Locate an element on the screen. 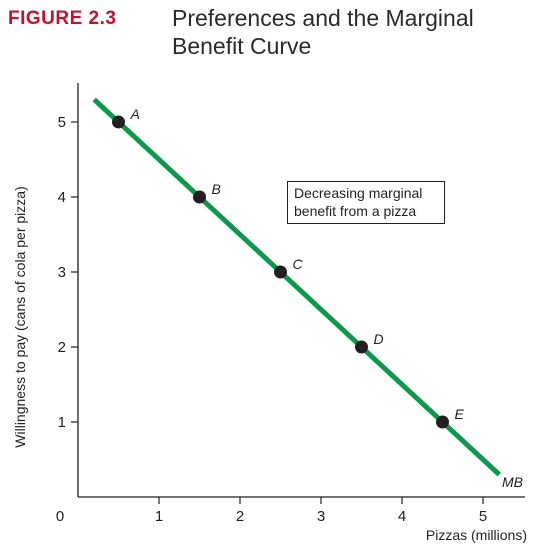 Image resolution: width=538 pixels, height=552 pixels. series-label-mb: MB is located at coordinates (512, 482).